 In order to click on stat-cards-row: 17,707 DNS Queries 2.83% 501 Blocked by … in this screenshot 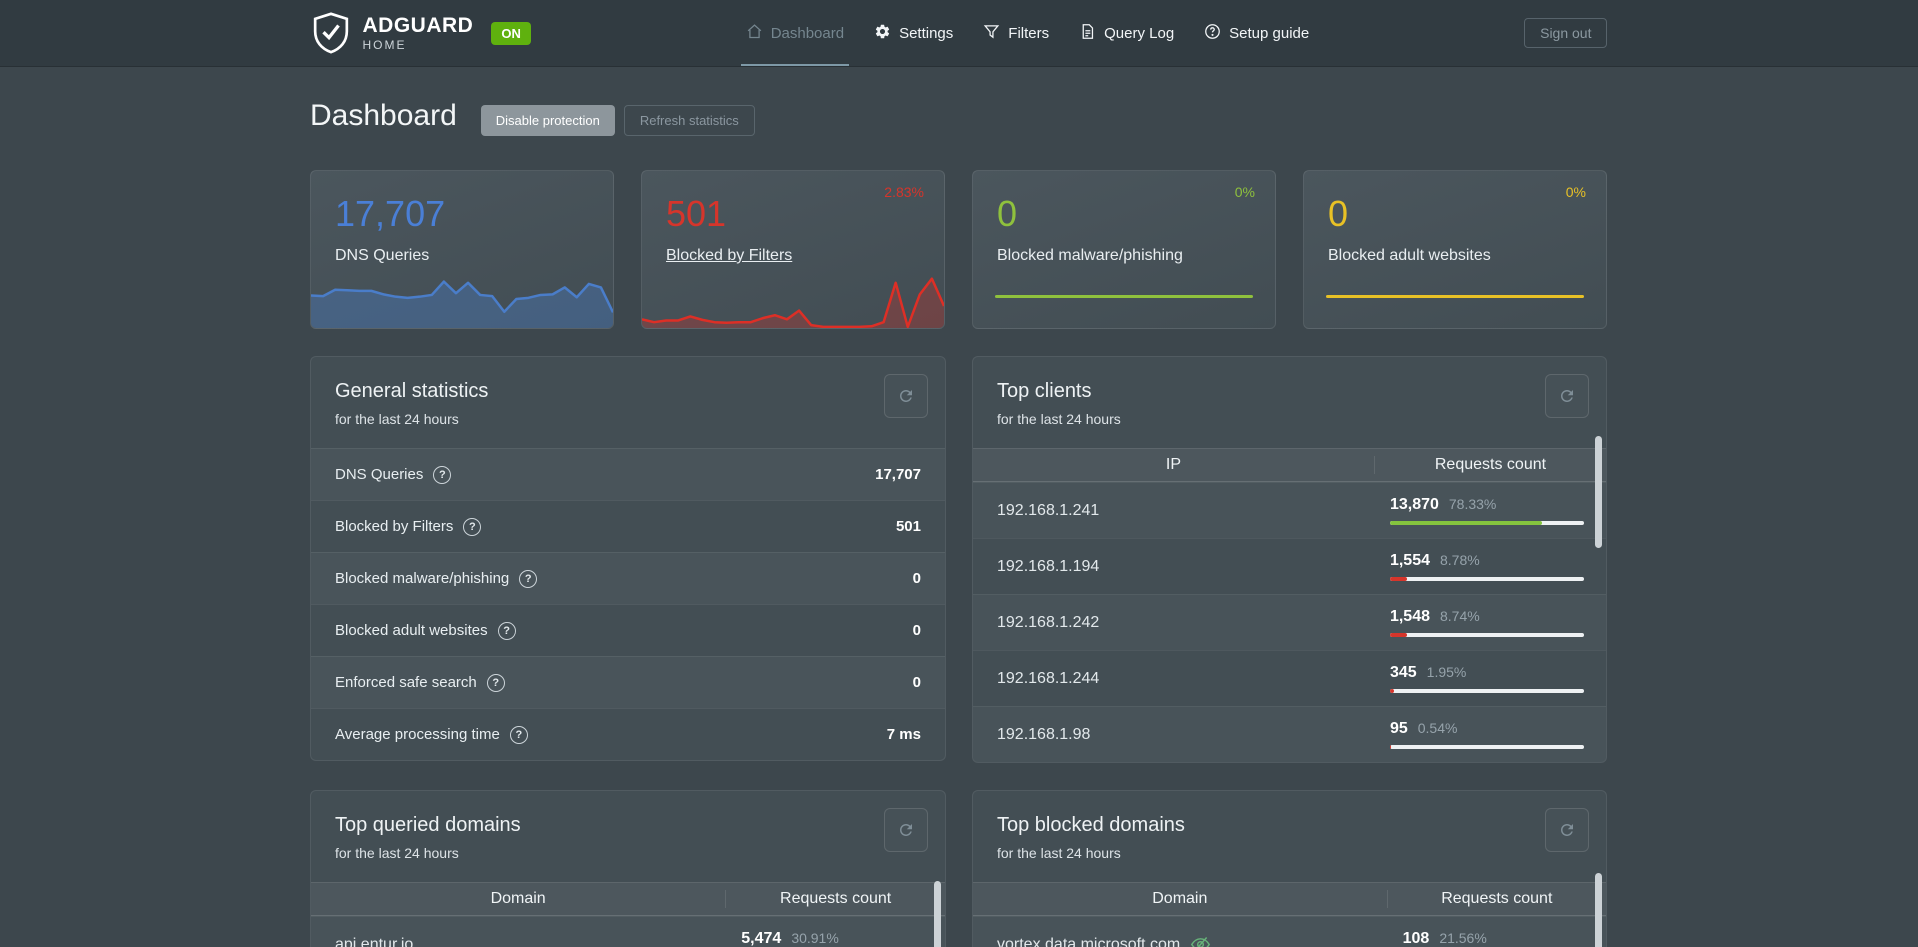, I will do `click(958, 249)`.